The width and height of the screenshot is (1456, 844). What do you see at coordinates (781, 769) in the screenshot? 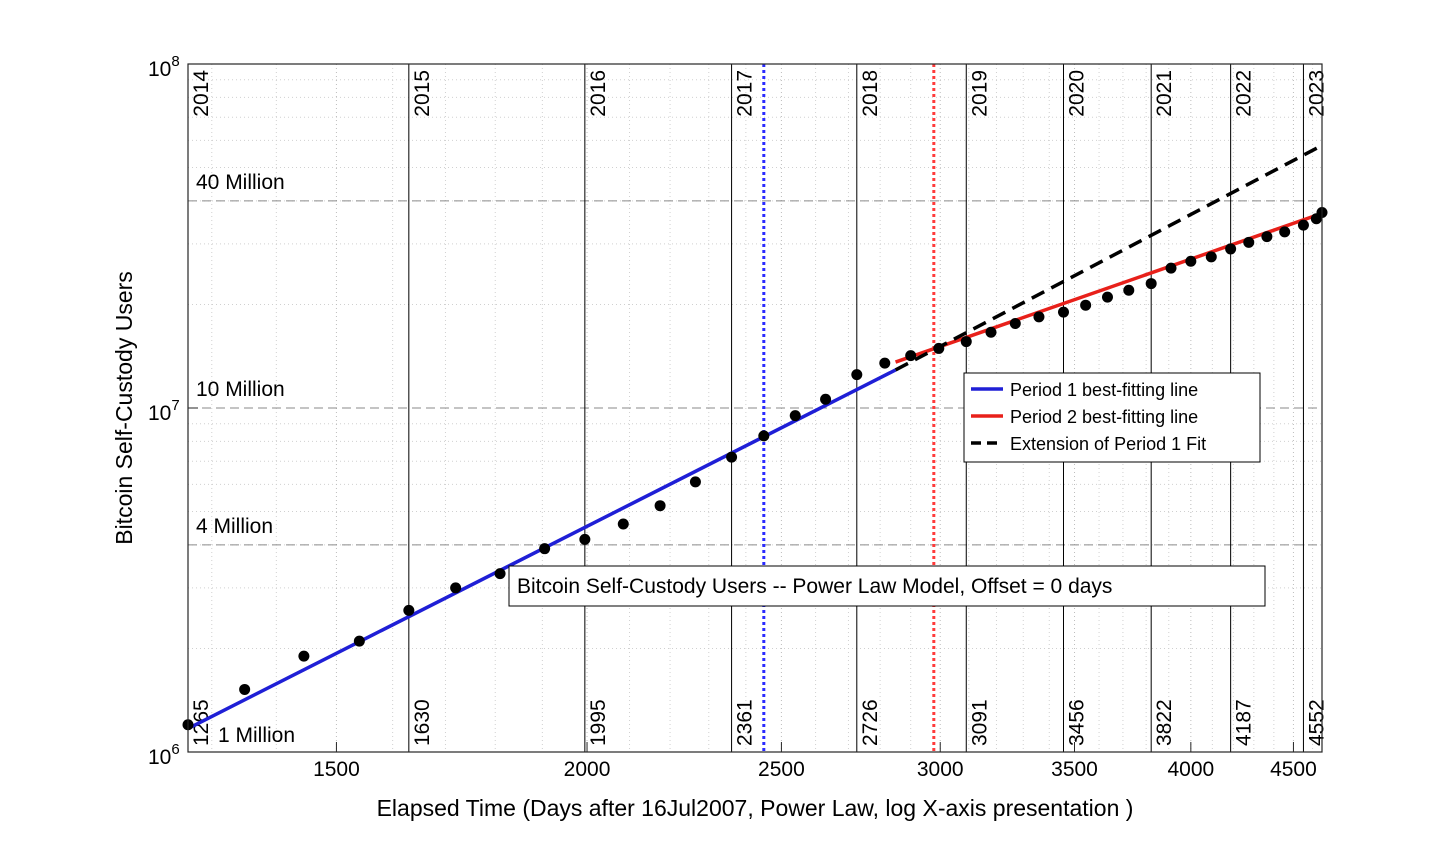
I see `x-tick-label: 2500` at bounding box center [781, 769].